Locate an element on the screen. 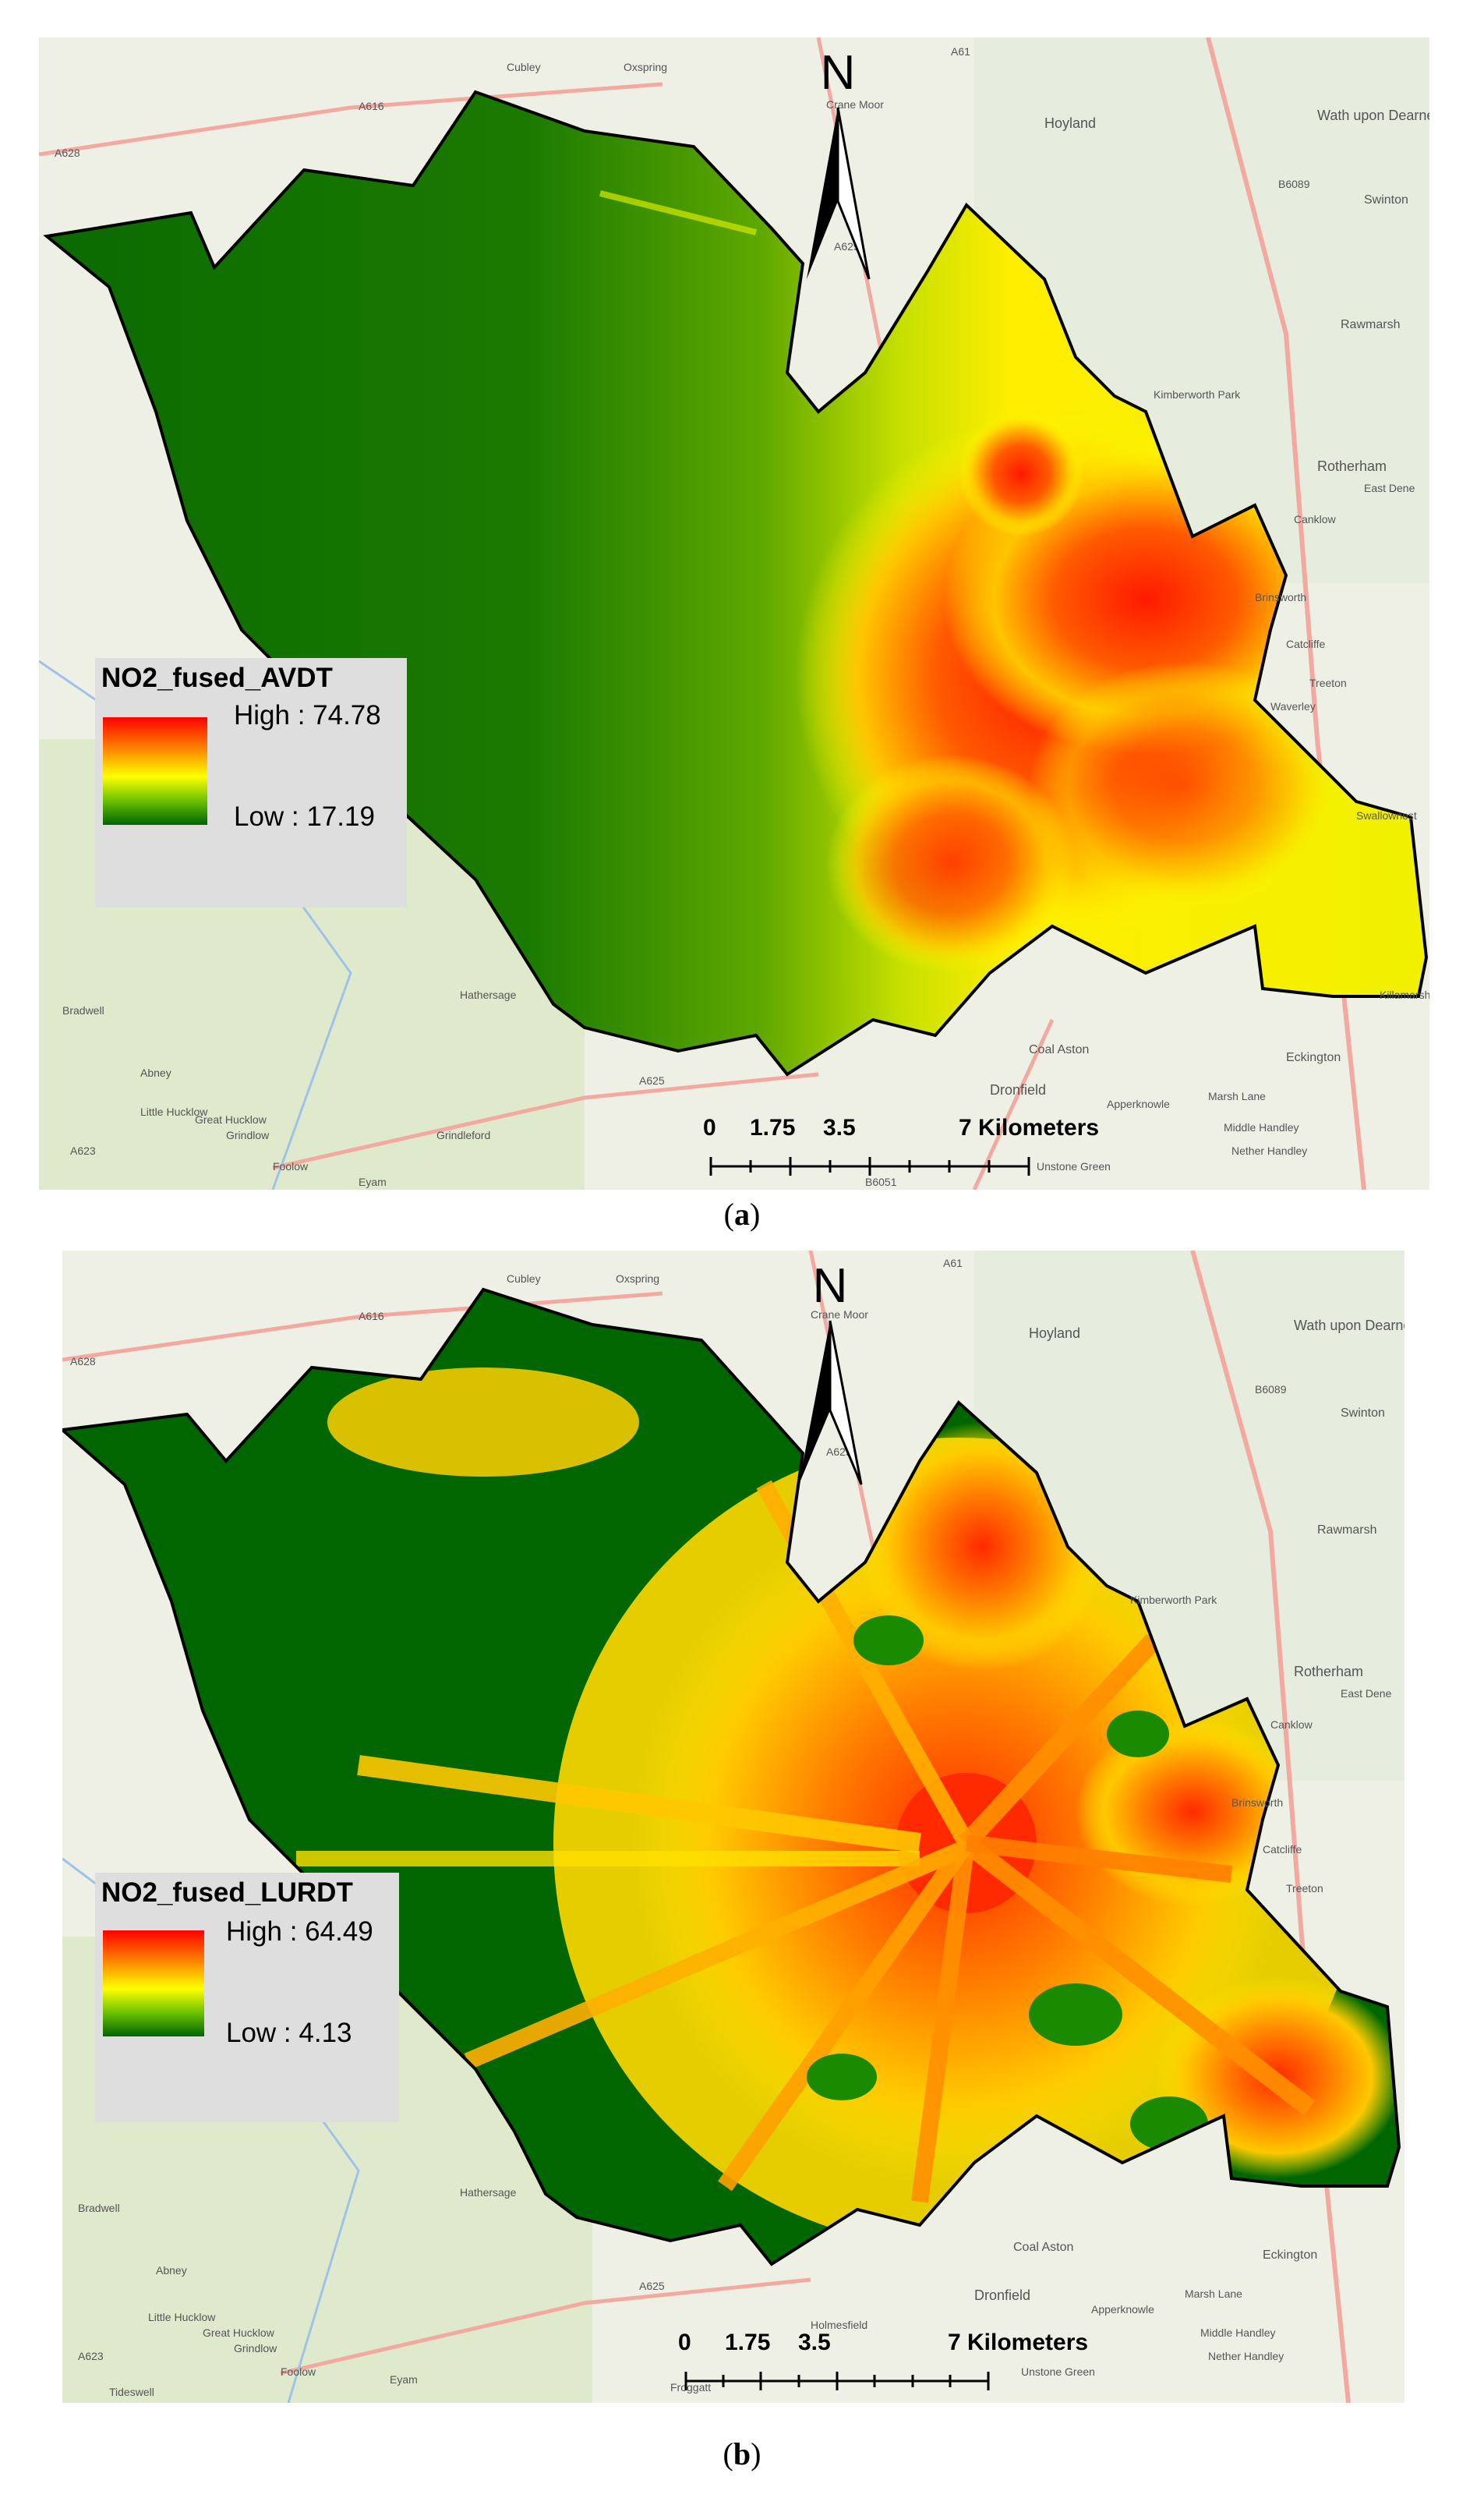 The image size is (1484, 2512). basemap-label: Killamarsh is located at coordinates (1404, 995).